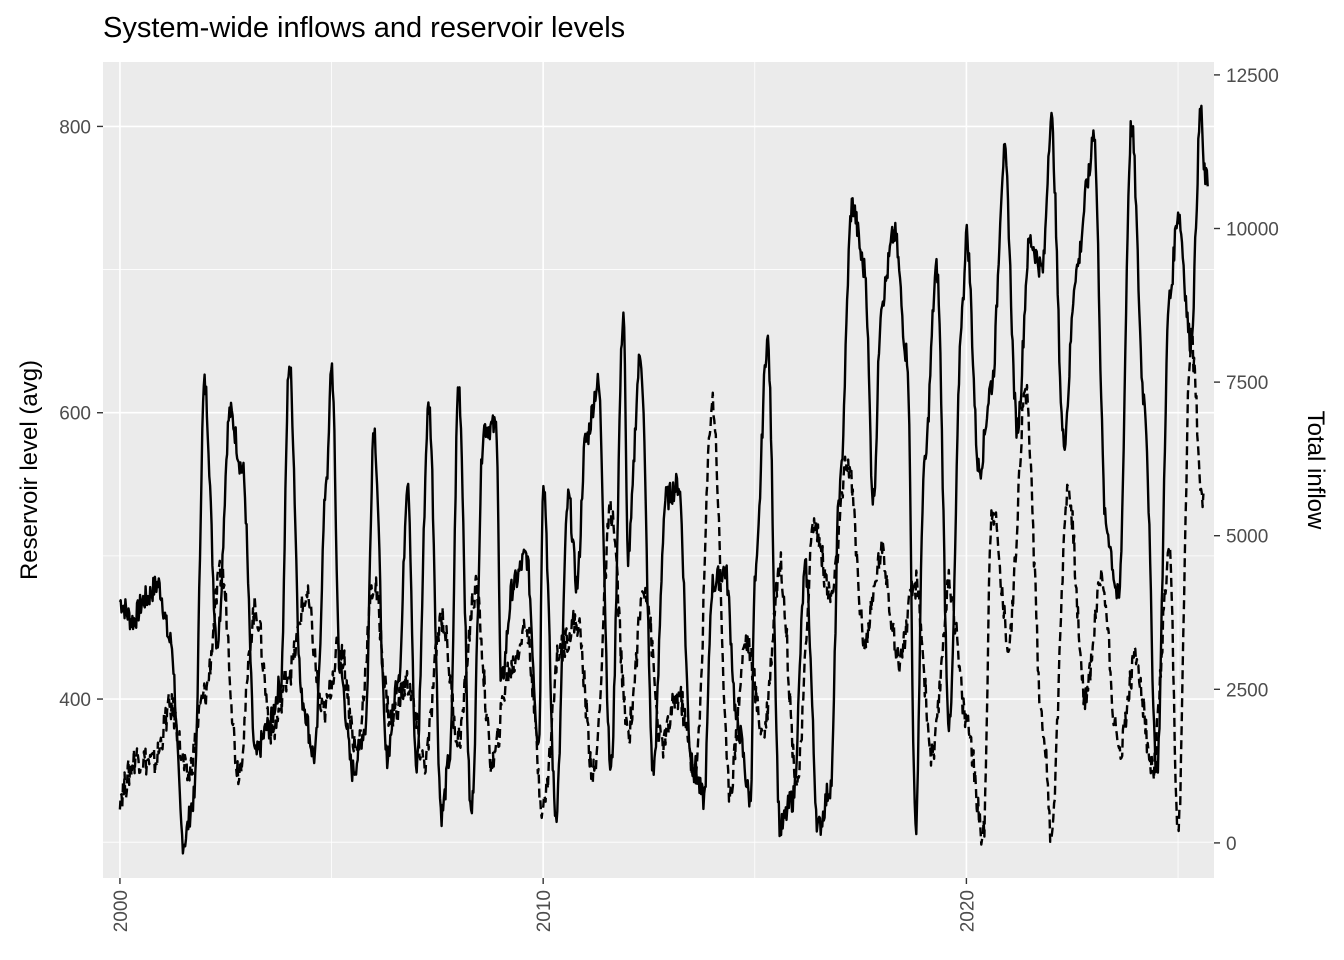  Describe the element at coordinates (1231, 844) in the screenshot. I see `y2-tick-label: 0` at that location.